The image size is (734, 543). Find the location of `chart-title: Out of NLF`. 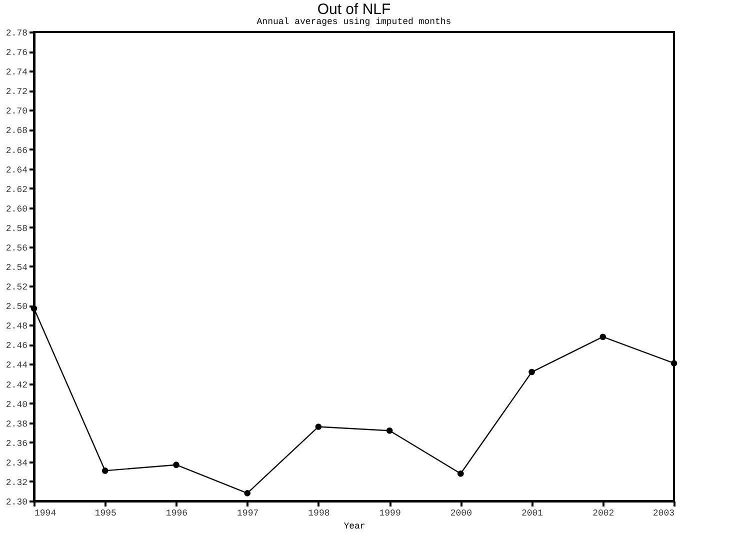

chart-title: Out of NLF is located at coordinates (354, 9).